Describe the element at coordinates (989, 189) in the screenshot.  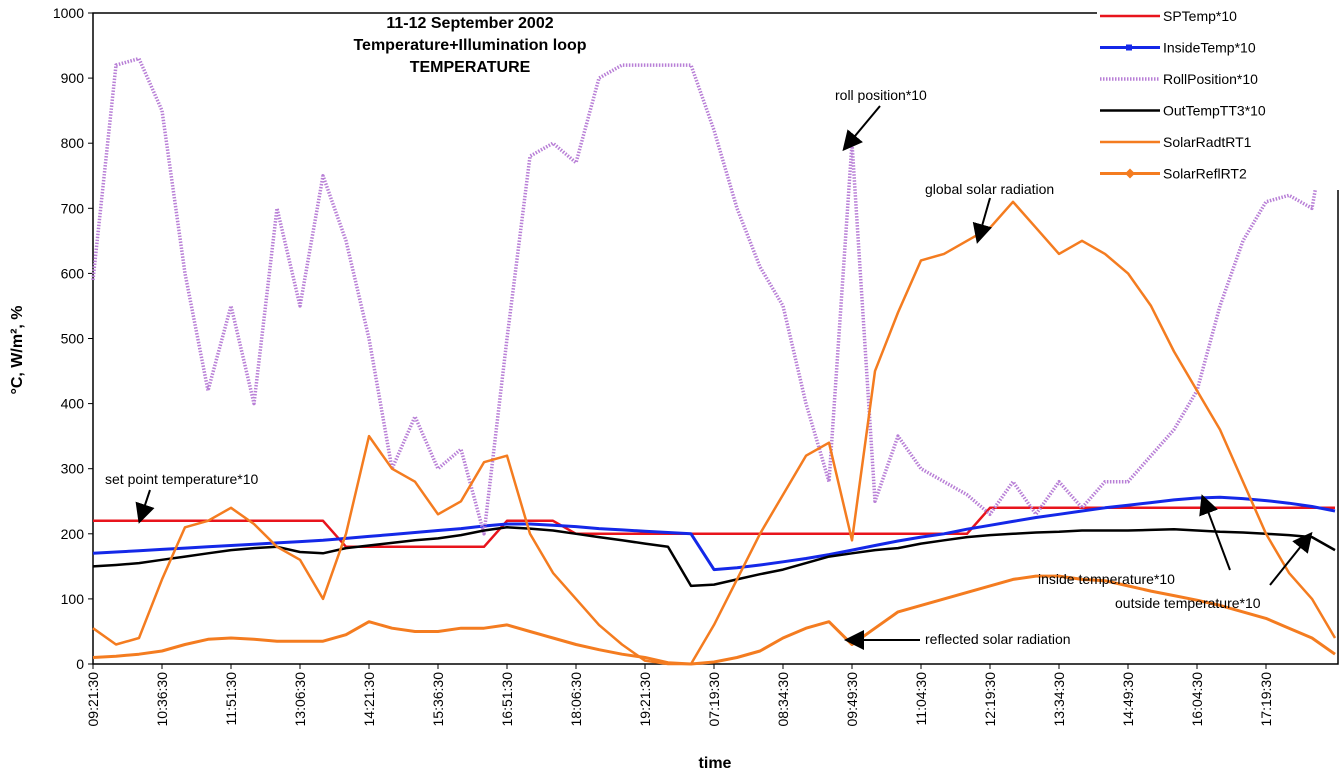
I see `annotation: global solar radiation` at that location.